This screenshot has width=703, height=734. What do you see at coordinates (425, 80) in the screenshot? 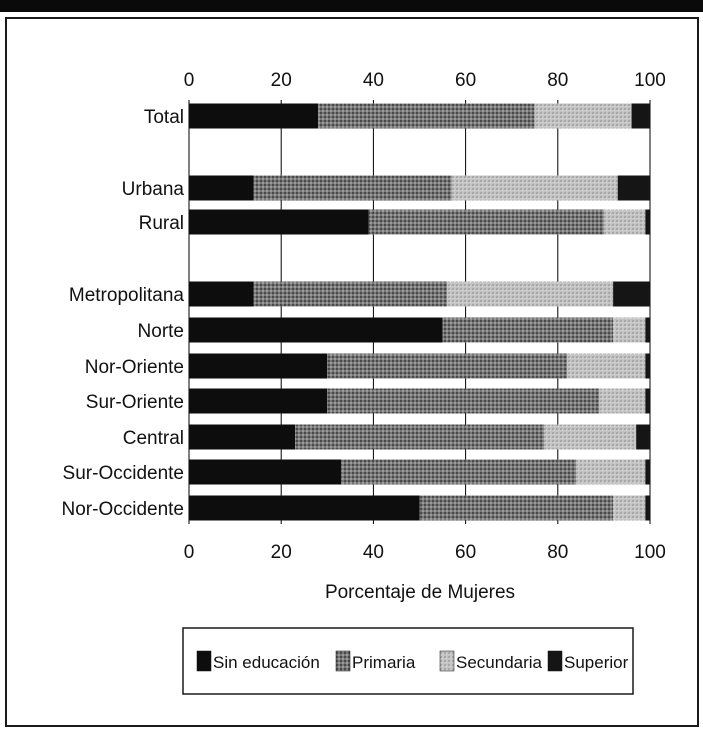
I see `top-tick-labels: 0 20 40 60 80 100` at bounding box center [425, 80].